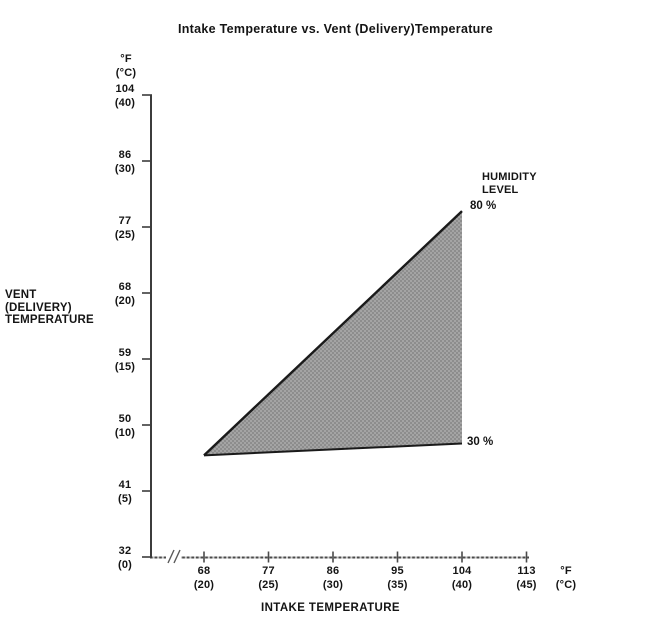 The height and width of the screenshot is (628, 661). What do you see at coordinates (526, 578) in the screenshot?
I see `x-tick-label: 113 (45)` at bounding box center [526, 578].